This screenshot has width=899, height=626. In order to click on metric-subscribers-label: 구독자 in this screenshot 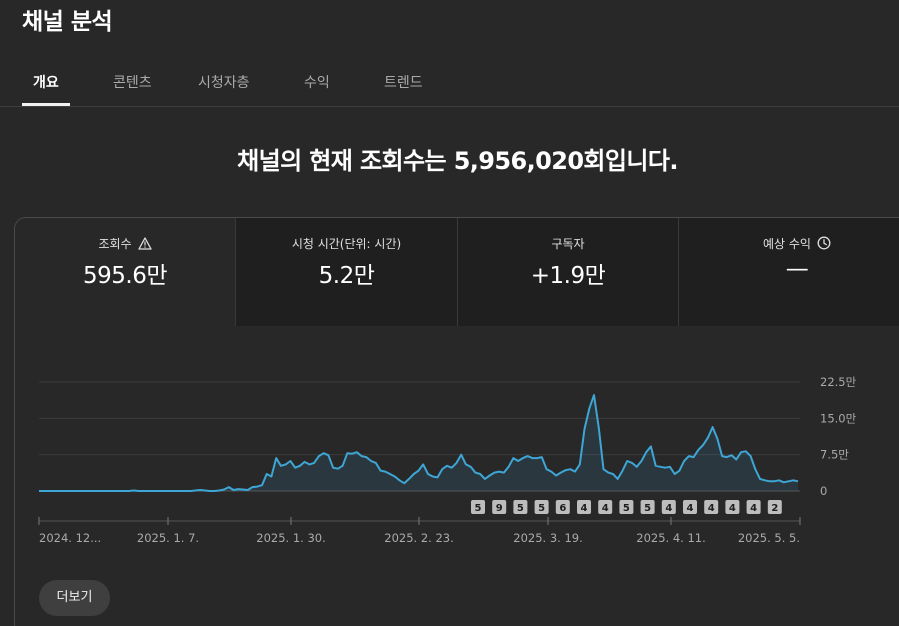, I will do `click(568, 244)`.